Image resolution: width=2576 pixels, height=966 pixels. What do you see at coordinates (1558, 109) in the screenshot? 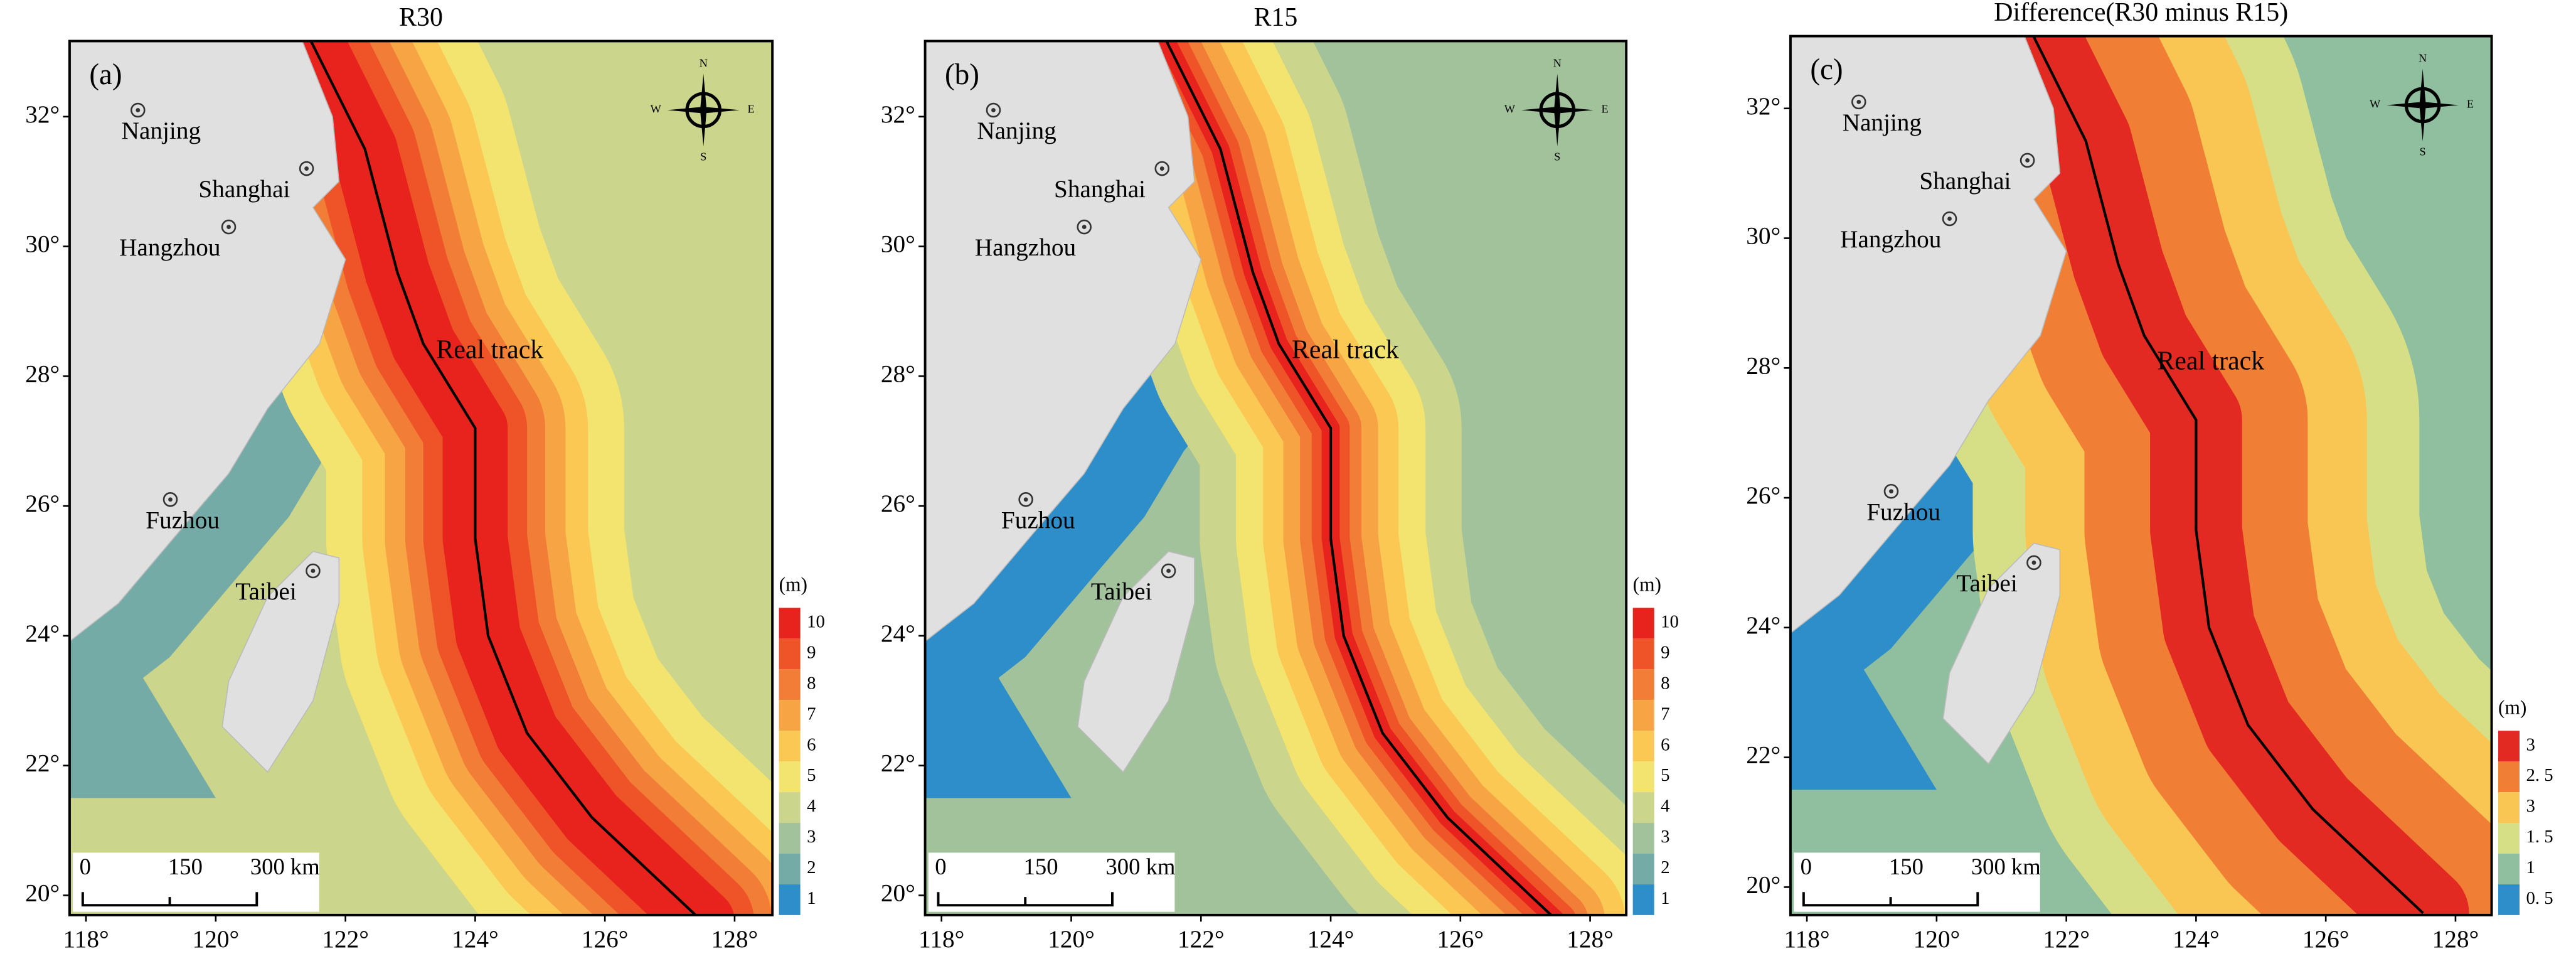
I see `compass-needle` at bounding box center [1558, 109].